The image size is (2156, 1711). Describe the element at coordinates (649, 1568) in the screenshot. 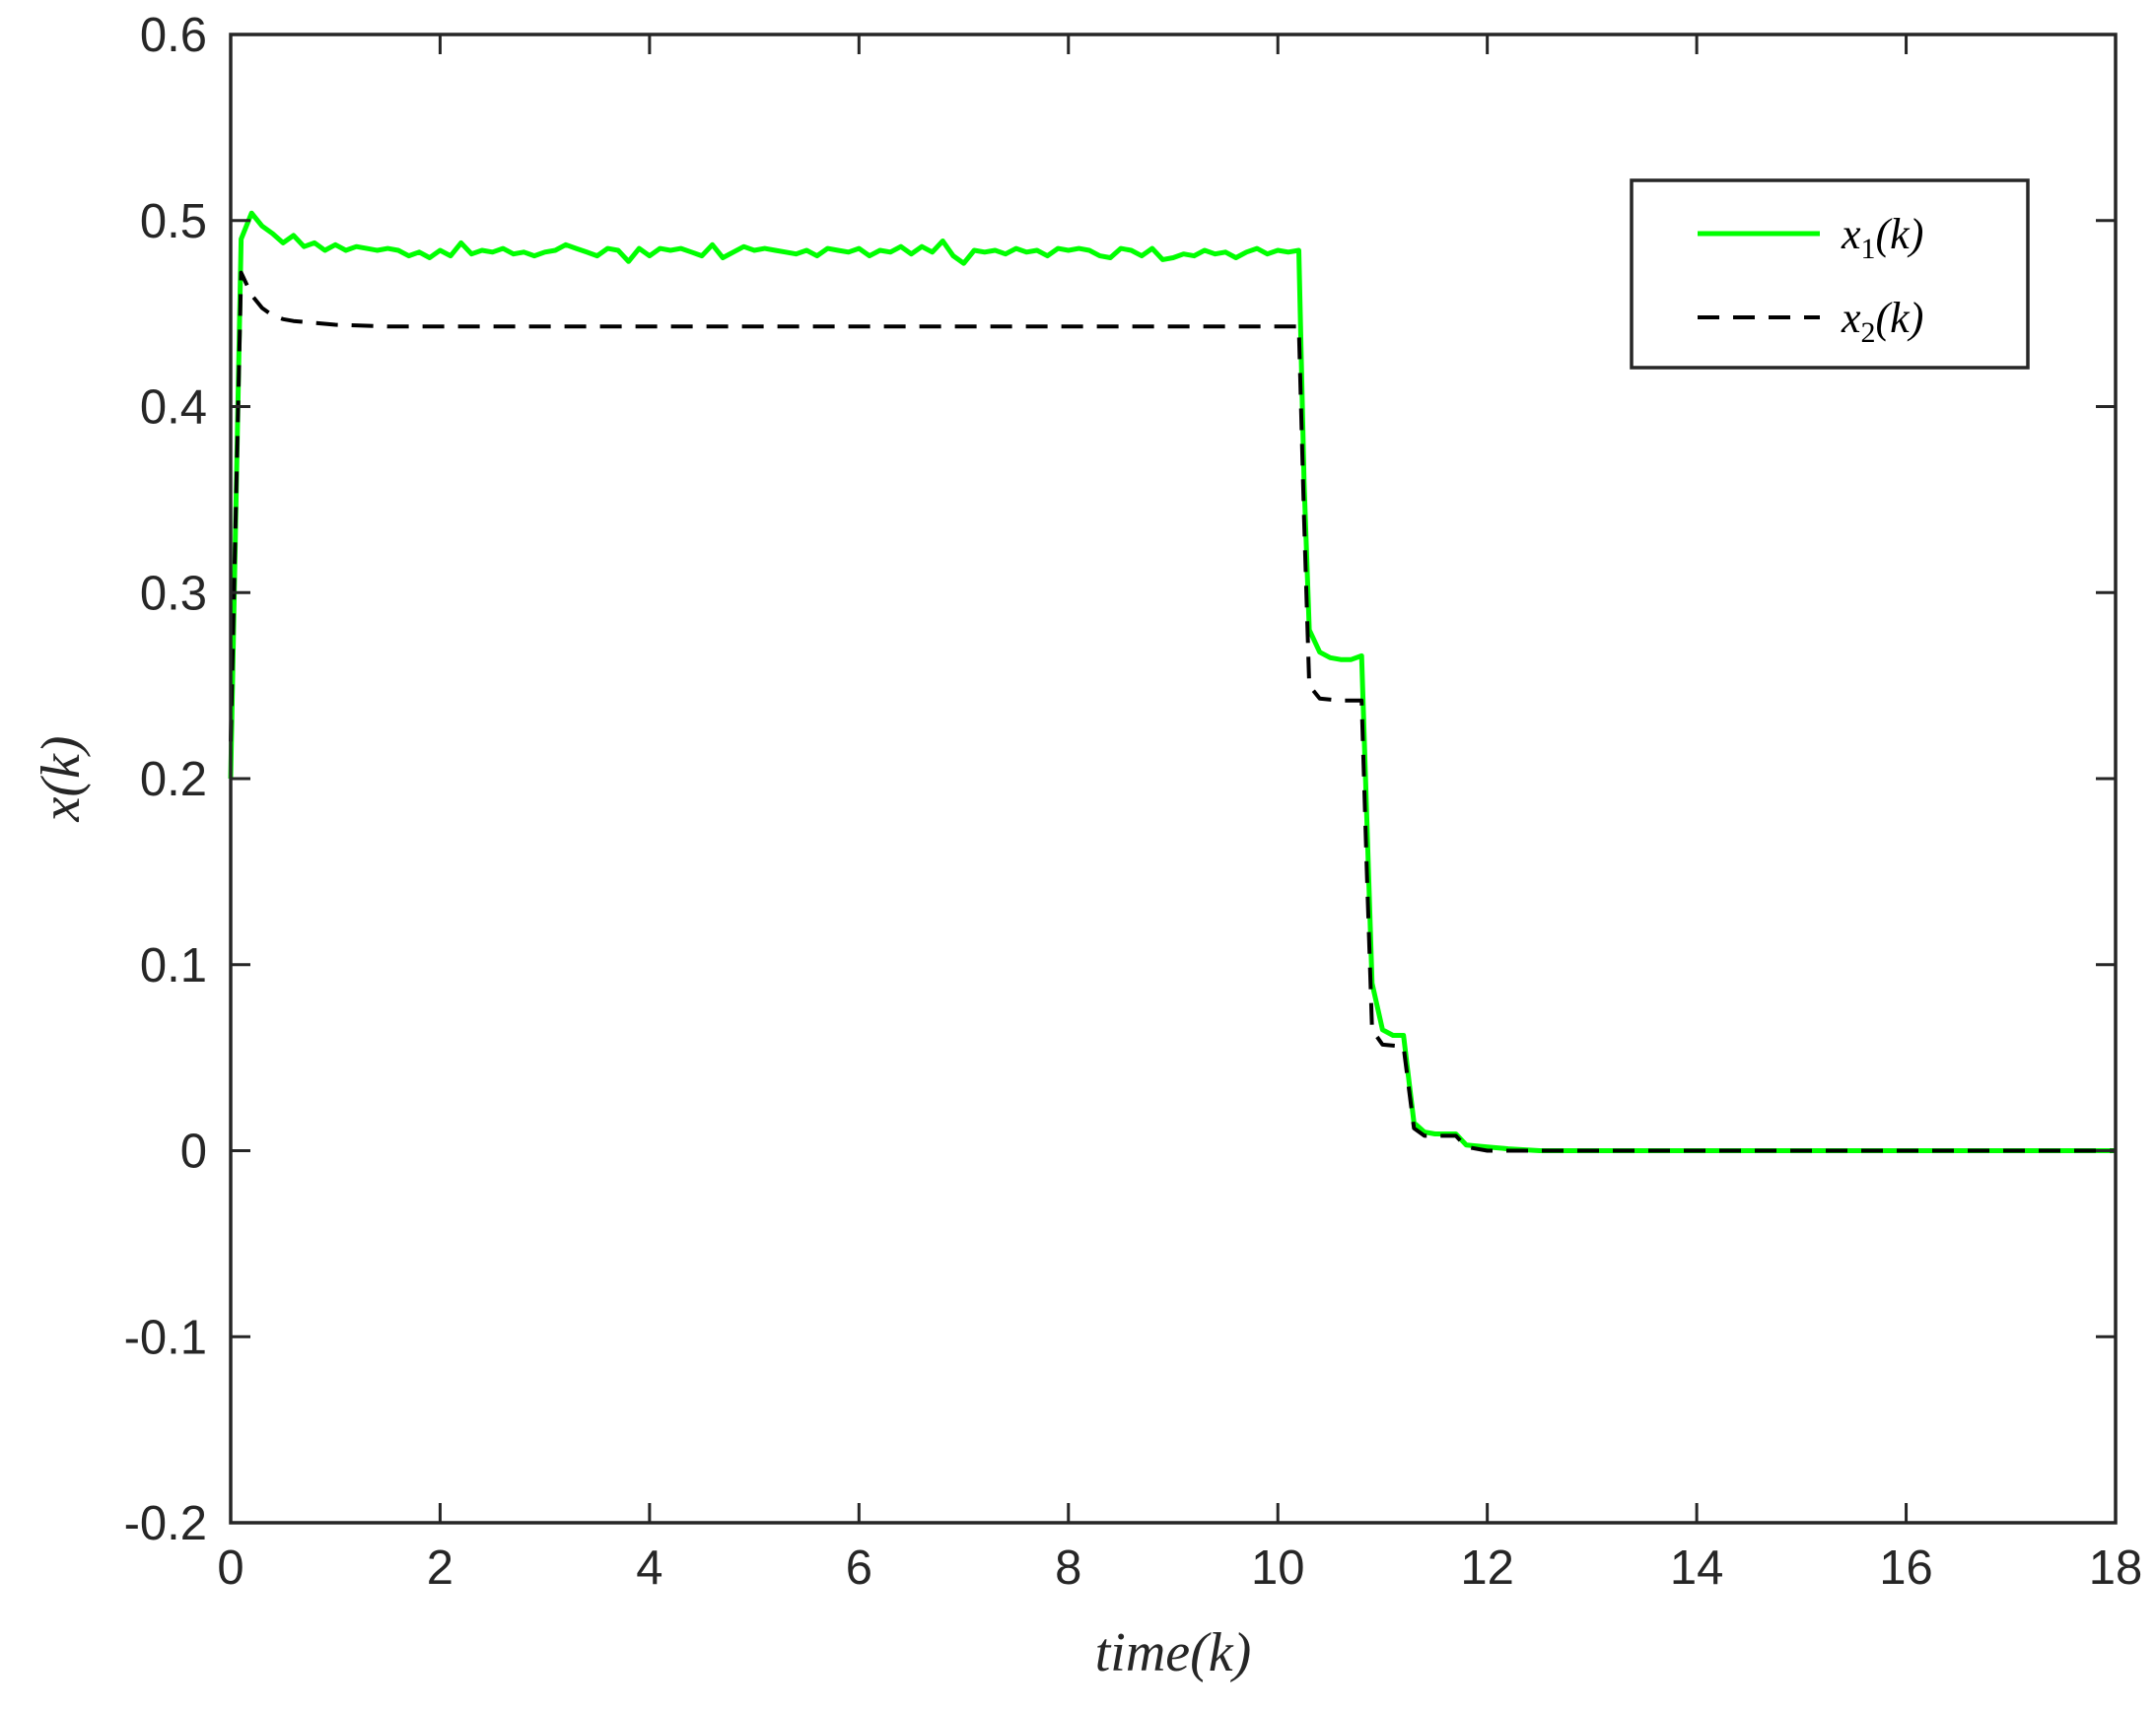

I see `x-tick-label: 4` at that location.